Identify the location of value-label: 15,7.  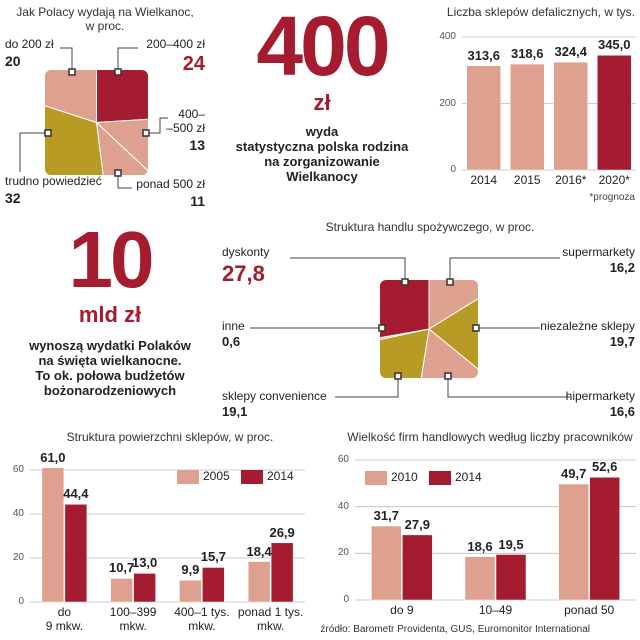
(213, 557).